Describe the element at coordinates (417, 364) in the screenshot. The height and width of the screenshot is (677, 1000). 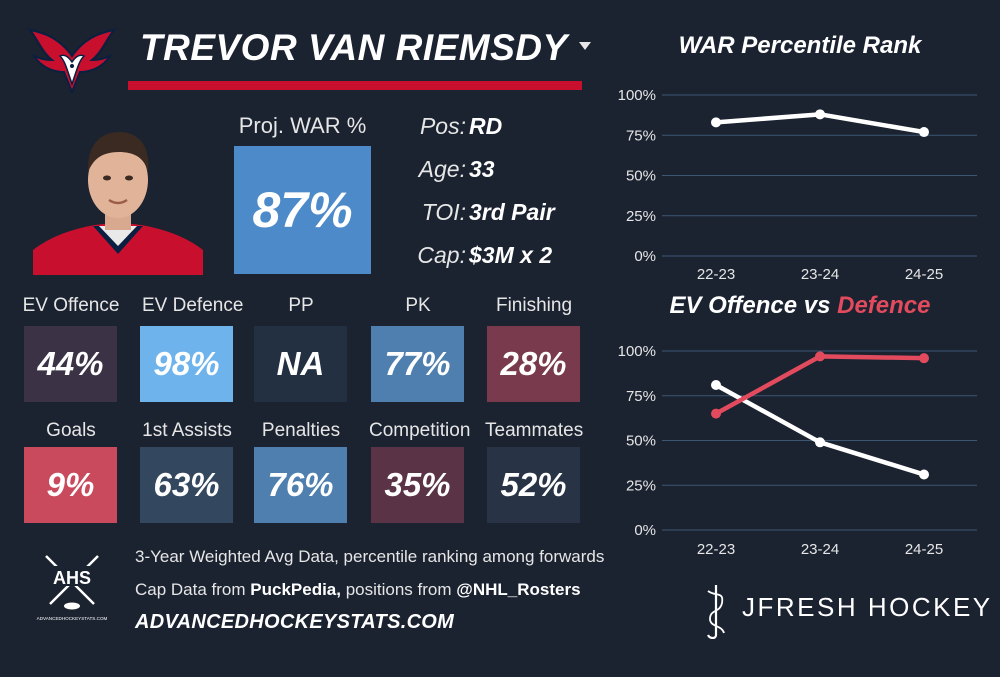
I see `pk-tile: 77%` at that location.